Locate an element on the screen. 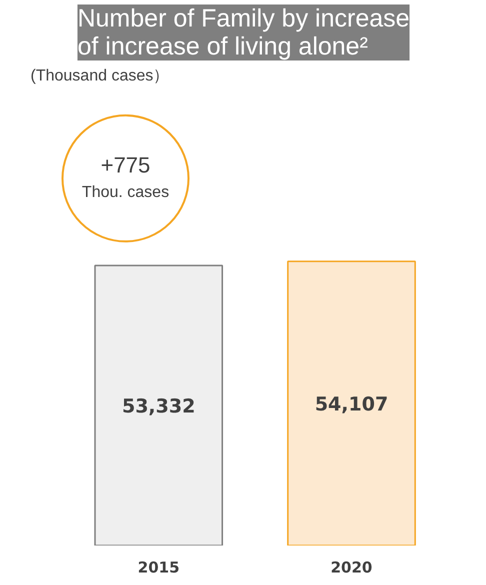 Image resolution: width=486 pixels, height=585 pixels. chart-title: Number of Family by increase of increase of living alone² is located at coordinates (243, 32).